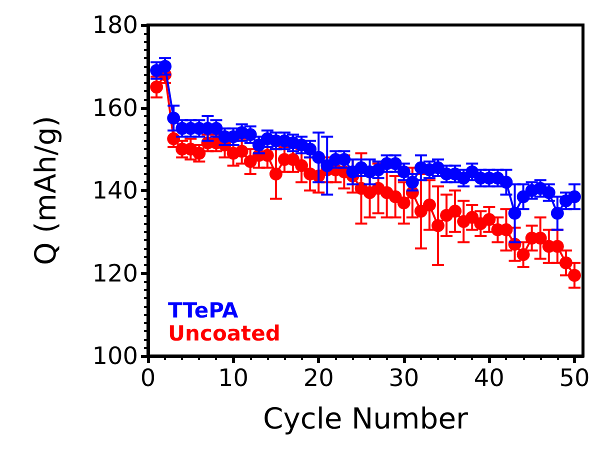 This screenshot has width=597, height=459. Describe the element at coordinates (204, 310) in the screenshot. I see `text: TTePA` at that location.